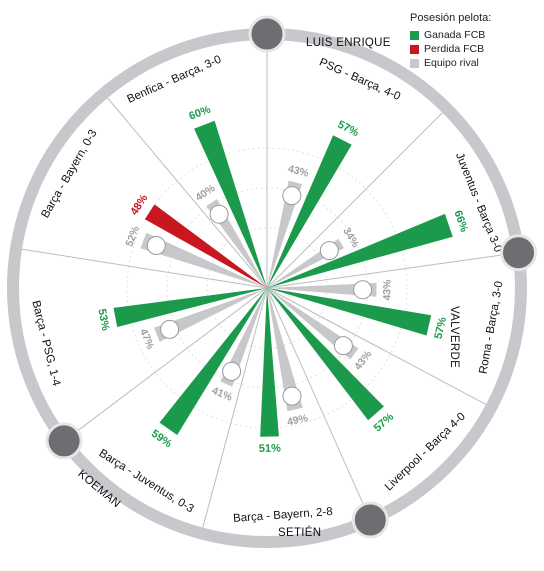  What do you see at coordinates (343, 346) in the screenshot?
I see `liverpool-crest-icon` at bounding box center [343, 346].